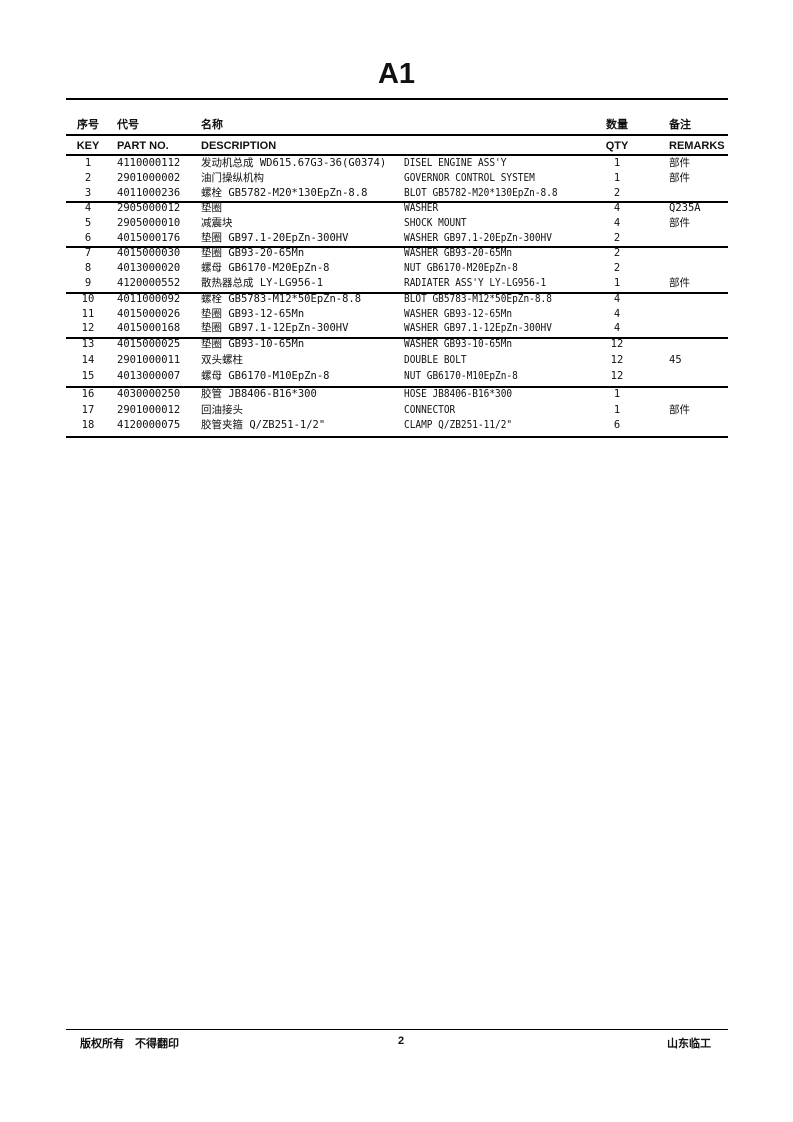 This screenshot has height=1122, width=793. What do you see at coordinates (88, 360) in the screenshot?
I see `cell-key: 14` at bounding box center [88, 360].